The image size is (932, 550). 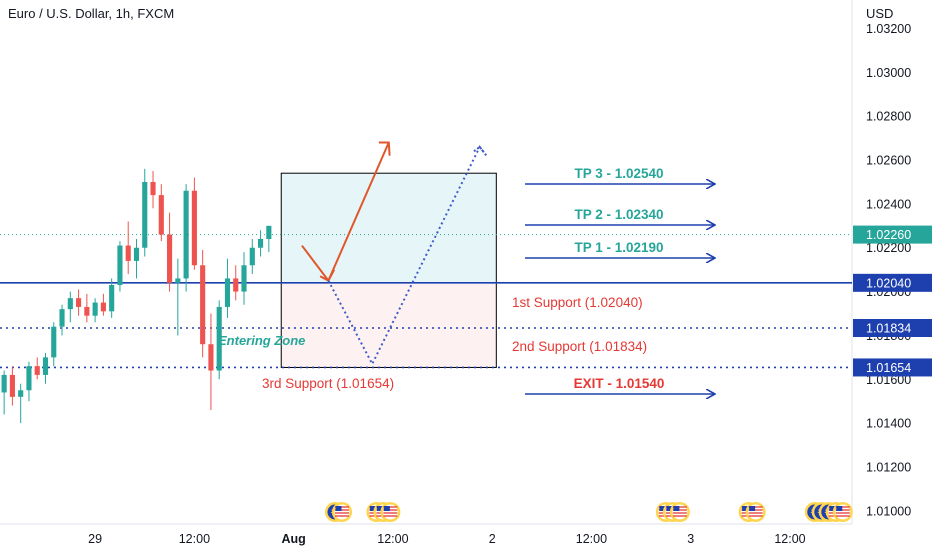 I want to click on level-tag-1.02040-bg, so click(x=892, y=282).